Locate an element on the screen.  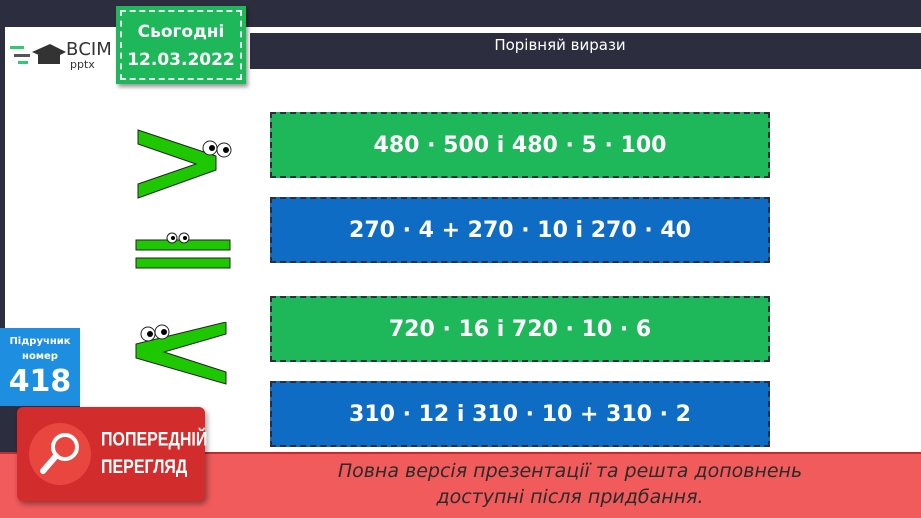
expression-1: 480 · 500 і 480 · 5 · 100 is located at coordinates (520, 145).